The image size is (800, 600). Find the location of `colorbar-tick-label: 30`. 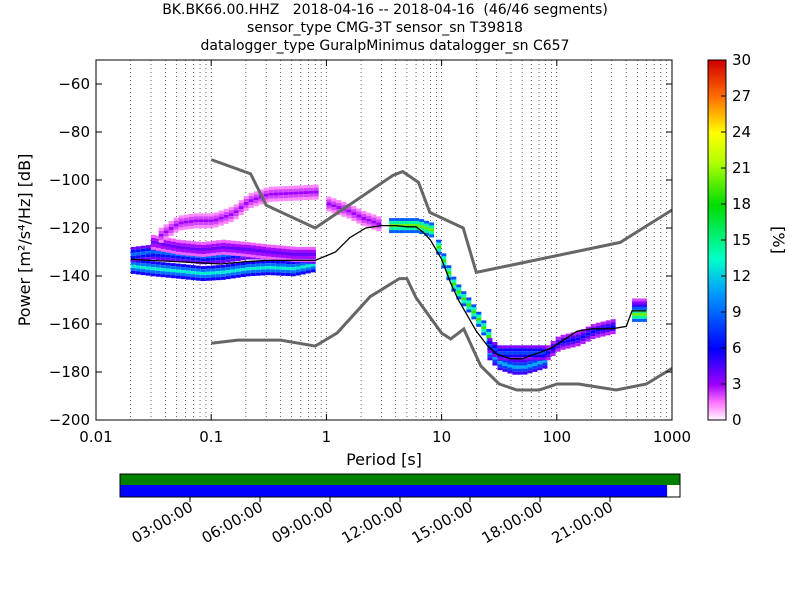

colorbar-tick-label: 30 is located at coordinates (741, 60).